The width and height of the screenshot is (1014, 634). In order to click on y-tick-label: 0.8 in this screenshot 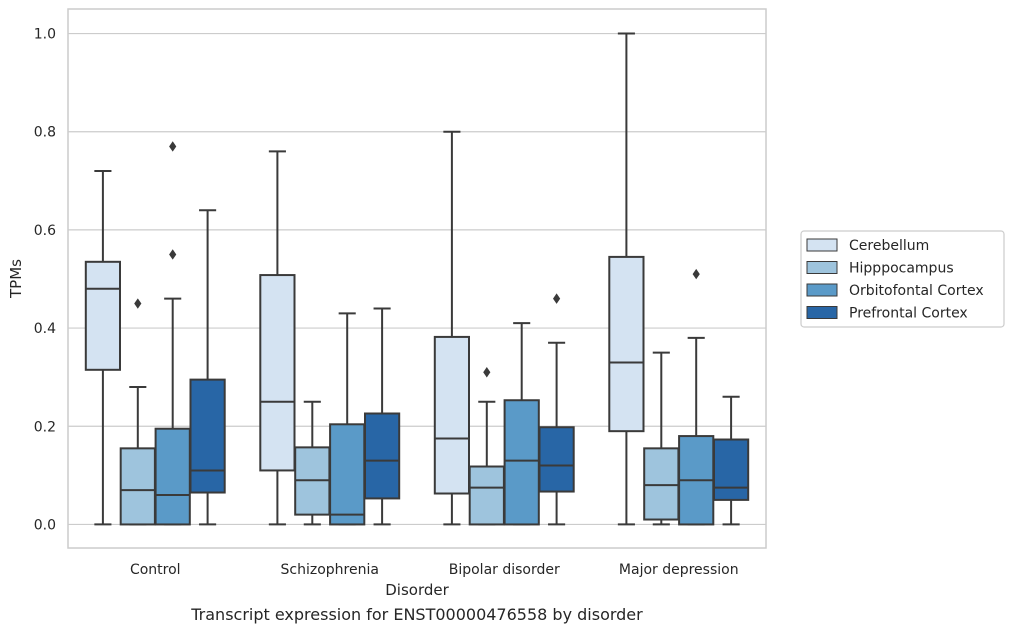, I will do `click(45, 133)`.